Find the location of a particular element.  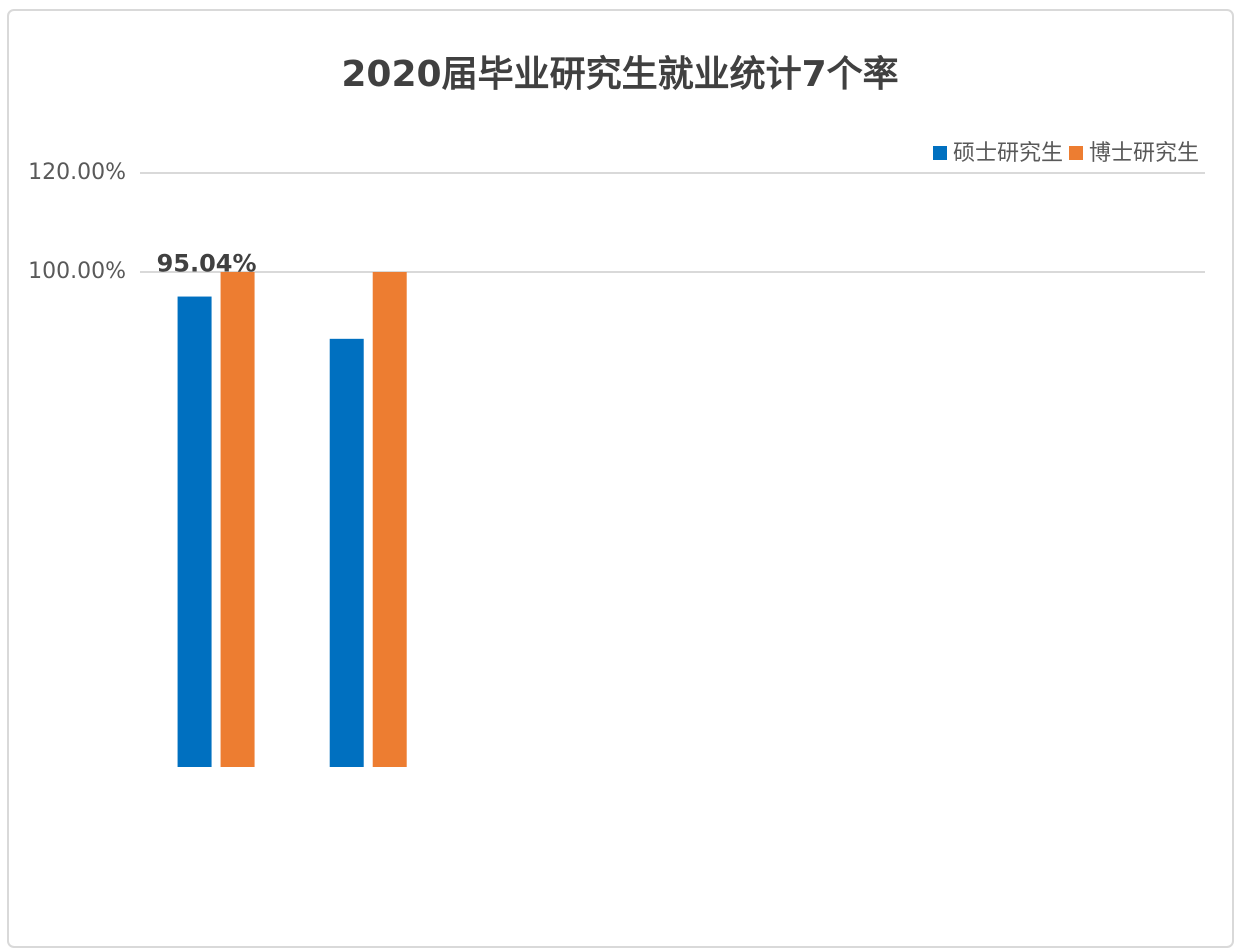

y-tick-label: 100.00% is located at coordinates (77, 271).